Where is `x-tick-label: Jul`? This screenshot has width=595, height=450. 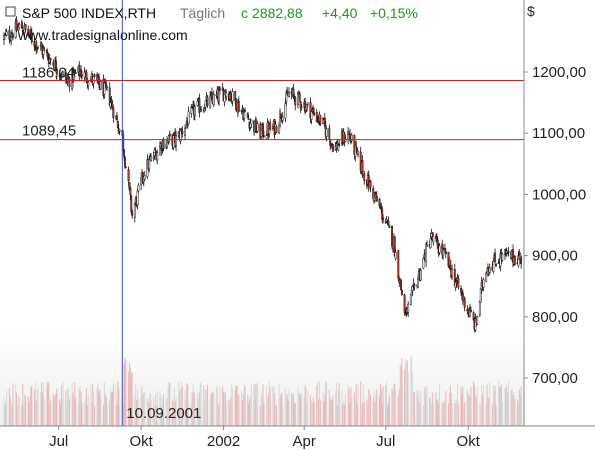 x-tick-label: Jul is located at coordinates (385, 441).